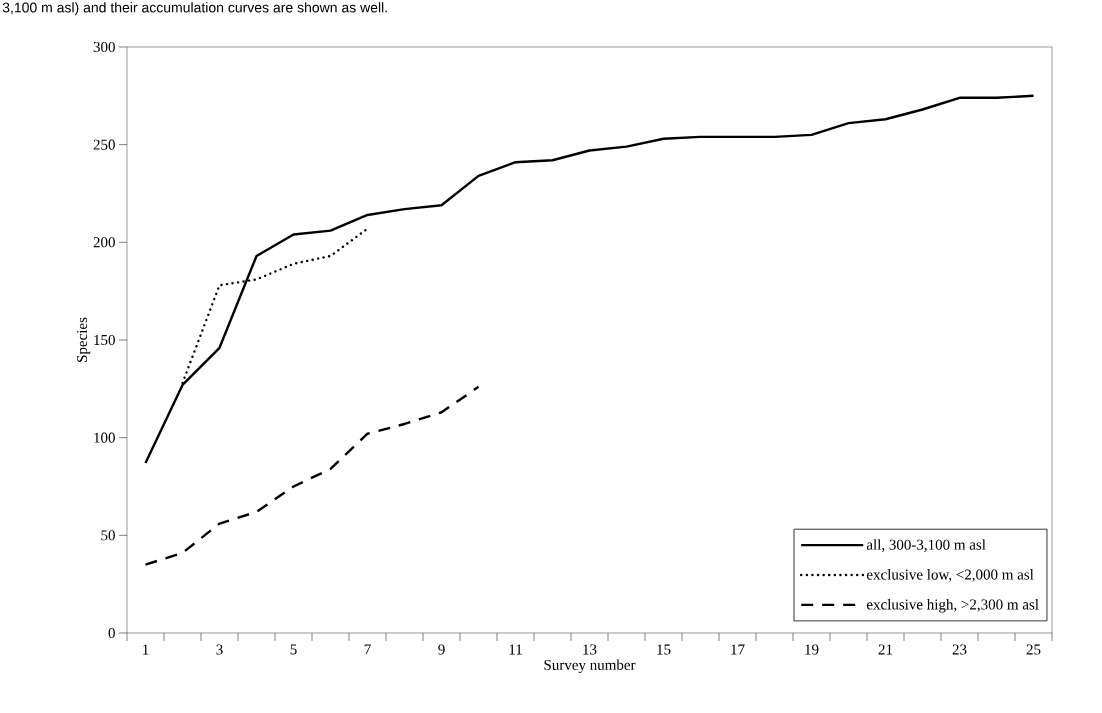 The width and height of the screenshot is (1102, 713). I want to click on y-tick-label: 150, so click(104, 340).